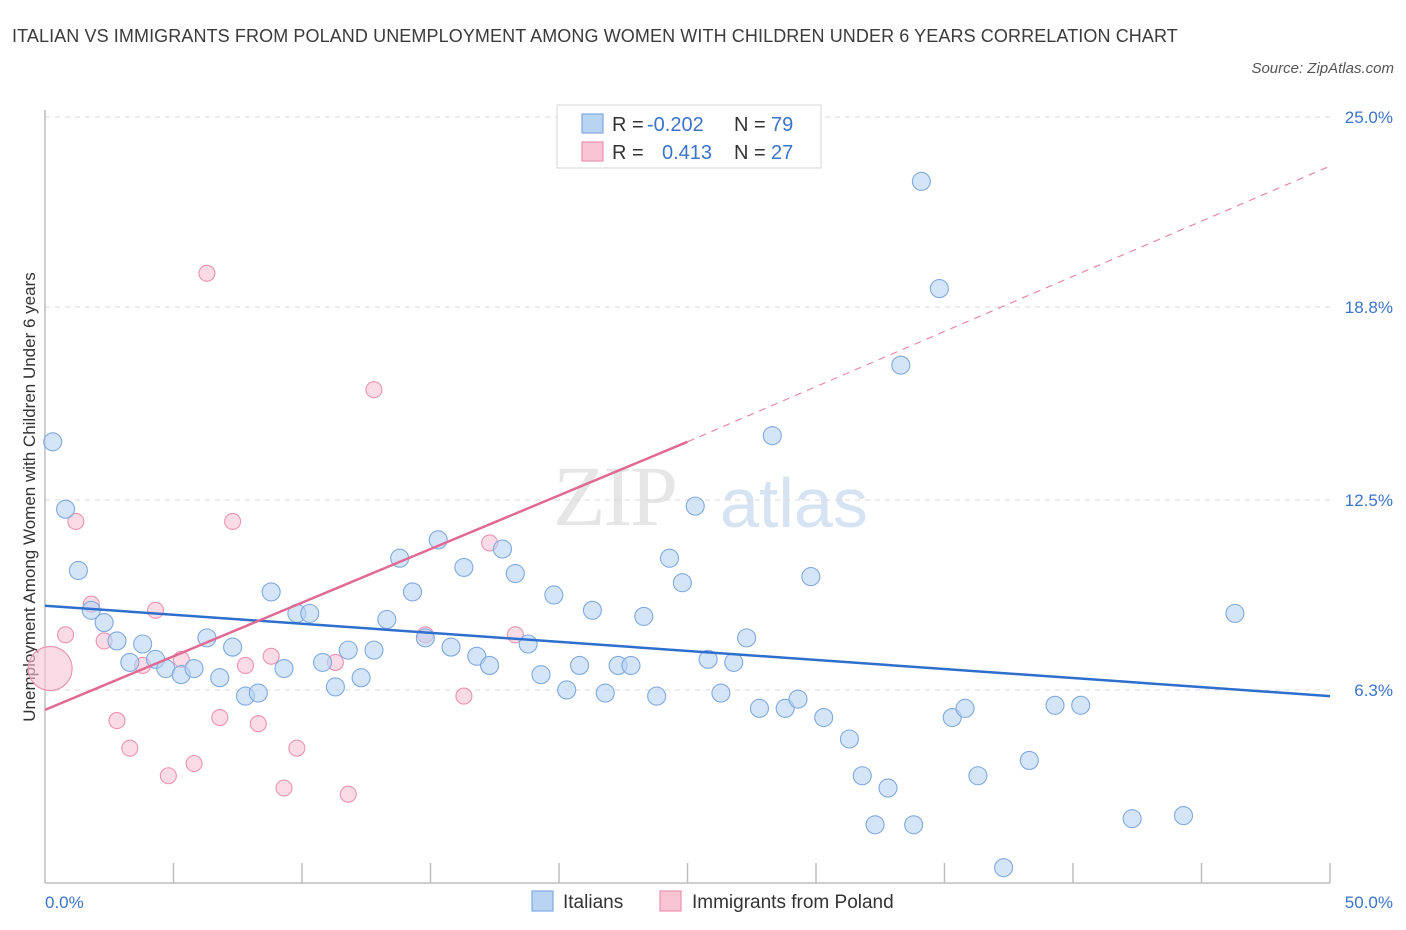  Describe the element at coordinates (592, 123) in the screenshot. I see `legend-swatch-italians` at that location.